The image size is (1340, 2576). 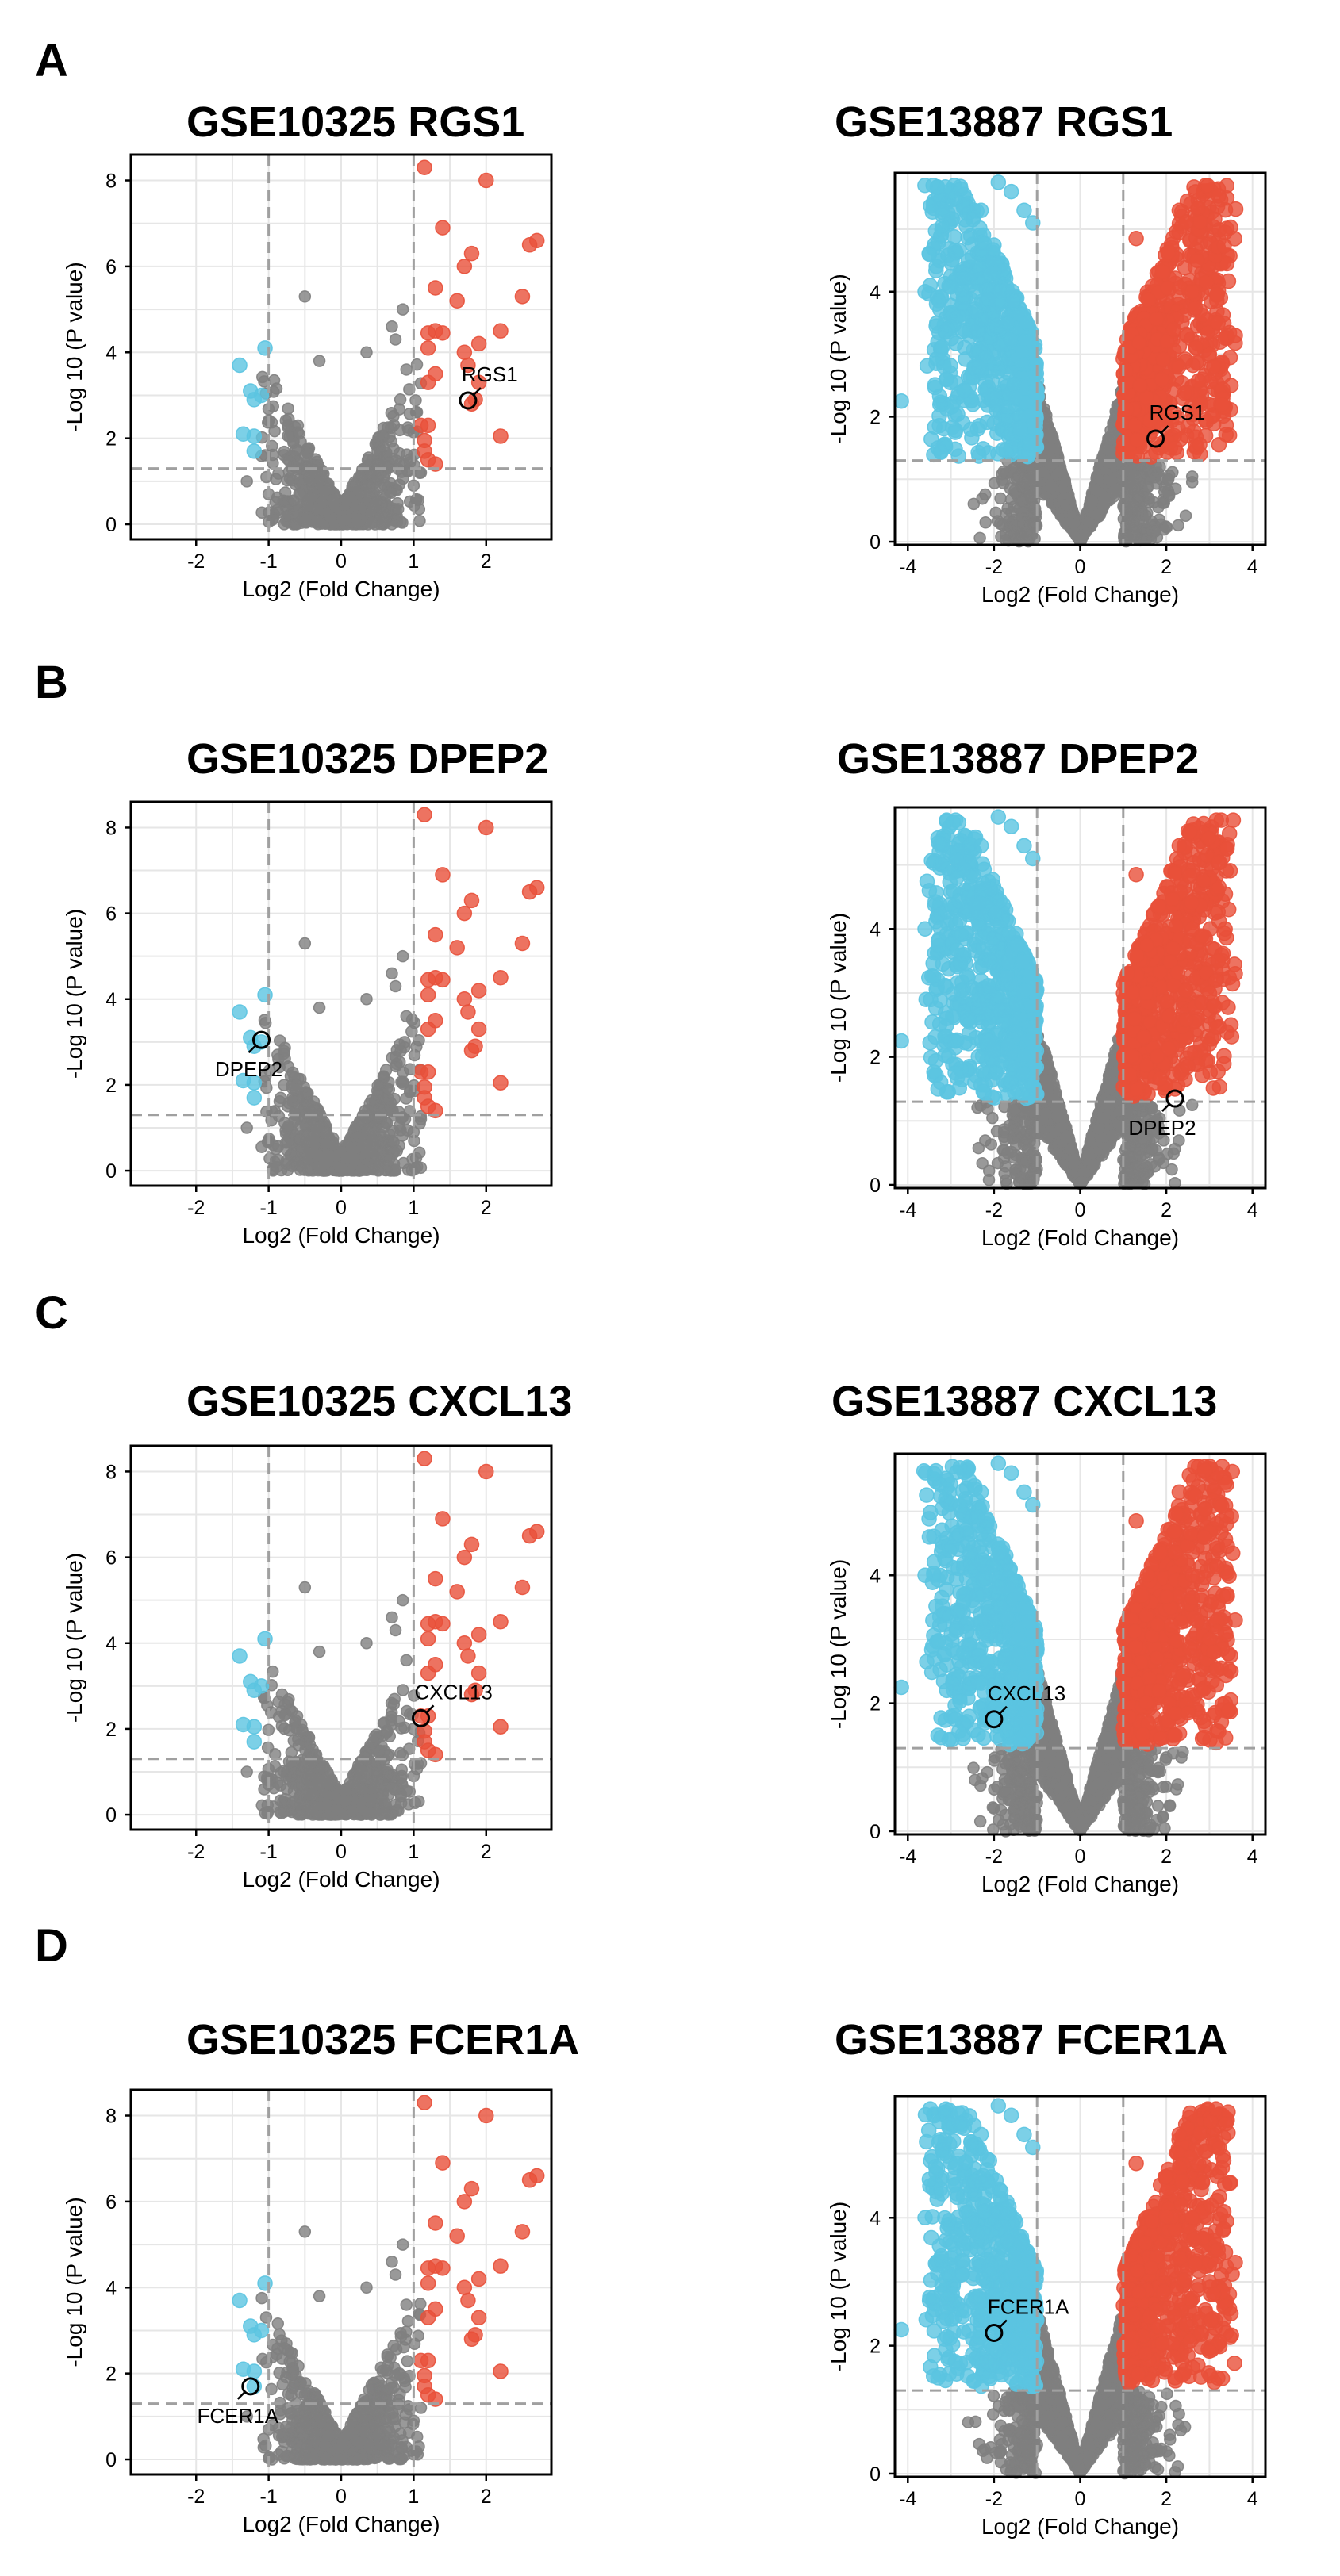 I want to click on x-tick-label: -2, so click(x=196, y=561).